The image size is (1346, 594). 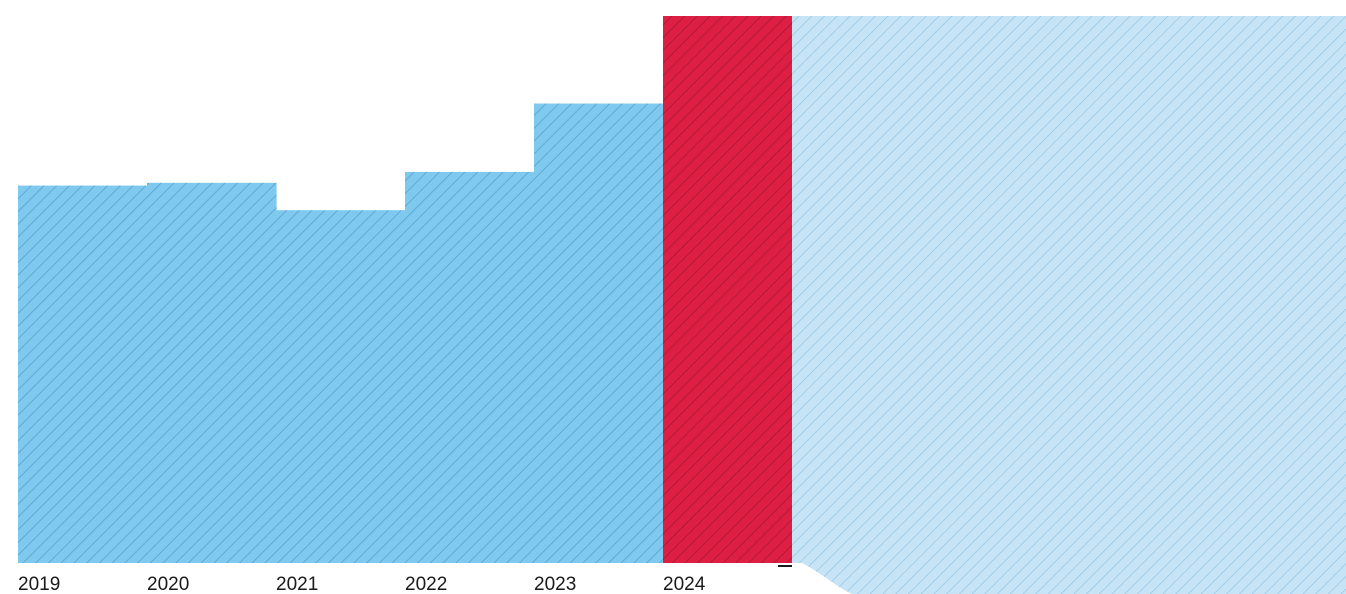 I want to click on x-axis-labels: 2019 2020 2021 2022 2023 2024, so click(x=362, y=584).